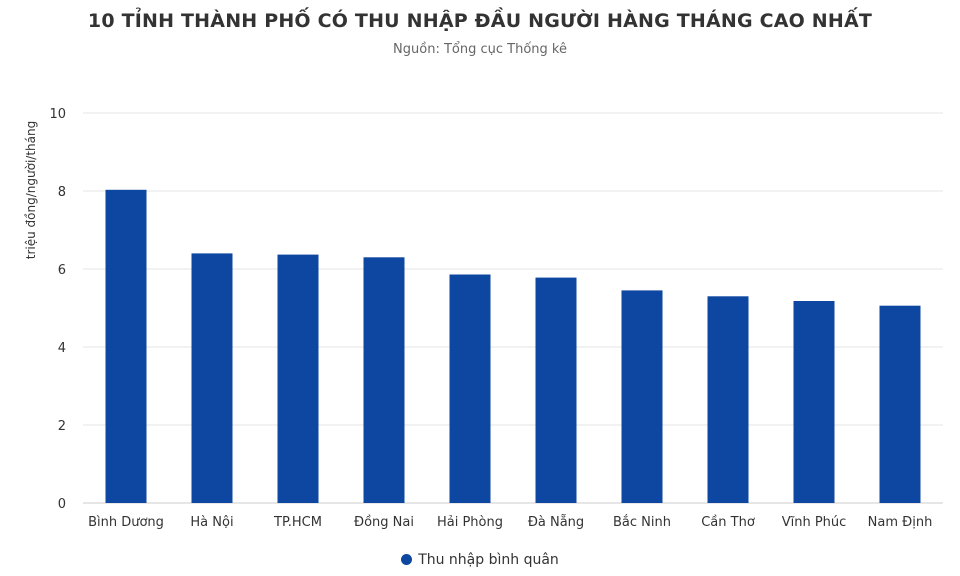  What do you see at coordinates (470, 522) in the screenshot?
I see `x-tick-label: Hải Phòng` at bounding box center [470, 522].